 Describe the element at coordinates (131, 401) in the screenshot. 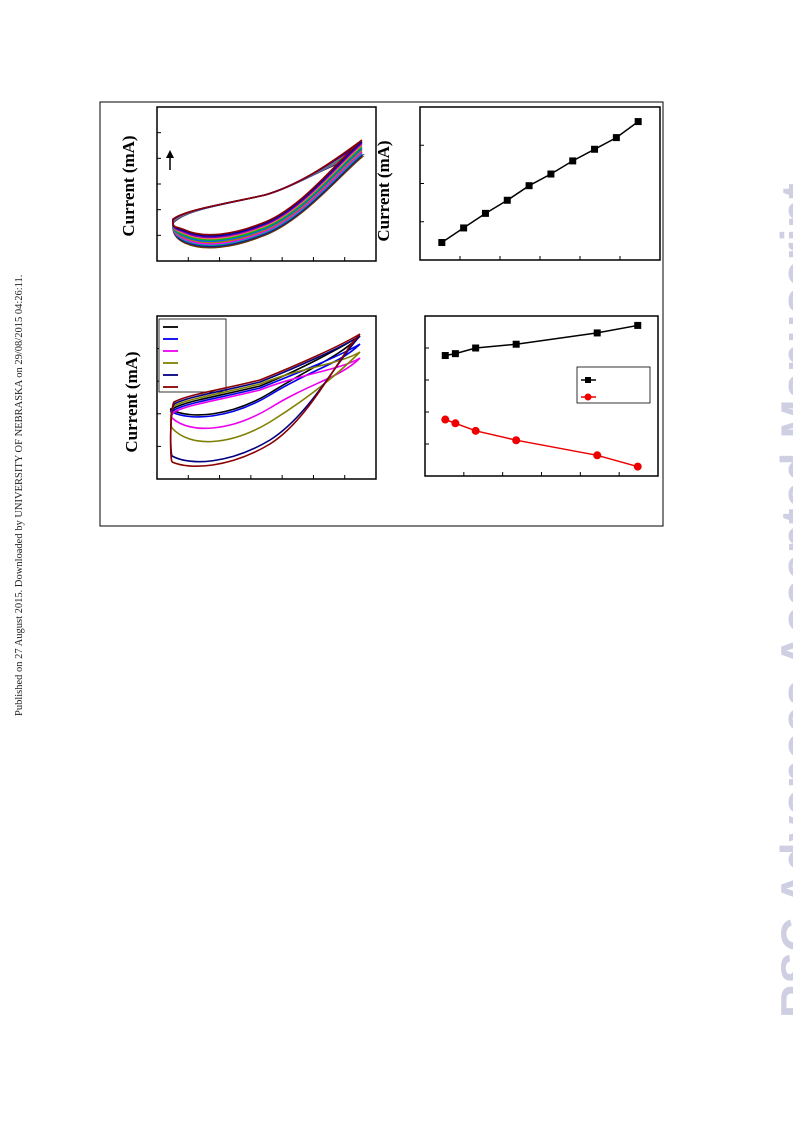

I see `panel-c-ylabel: Current (mA)` at that location.